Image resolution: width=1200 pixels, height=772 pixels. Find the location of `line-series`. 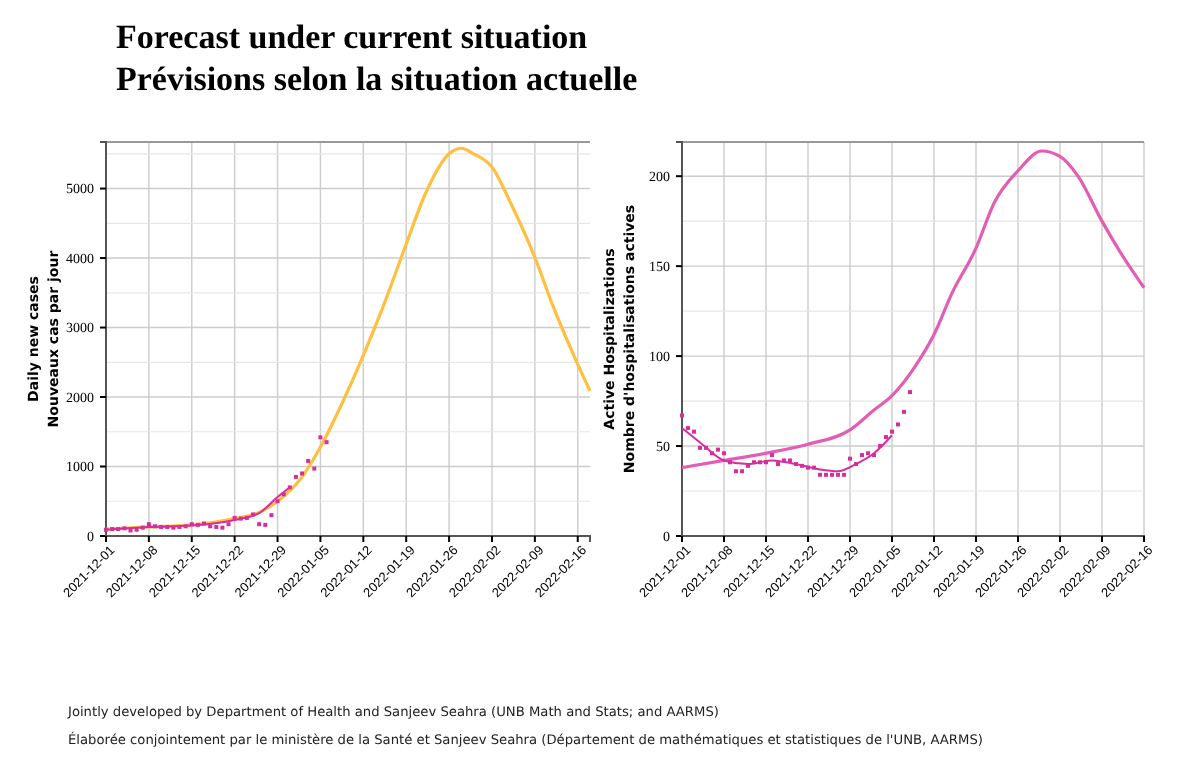

line-series is located at coordinates (198, 508).